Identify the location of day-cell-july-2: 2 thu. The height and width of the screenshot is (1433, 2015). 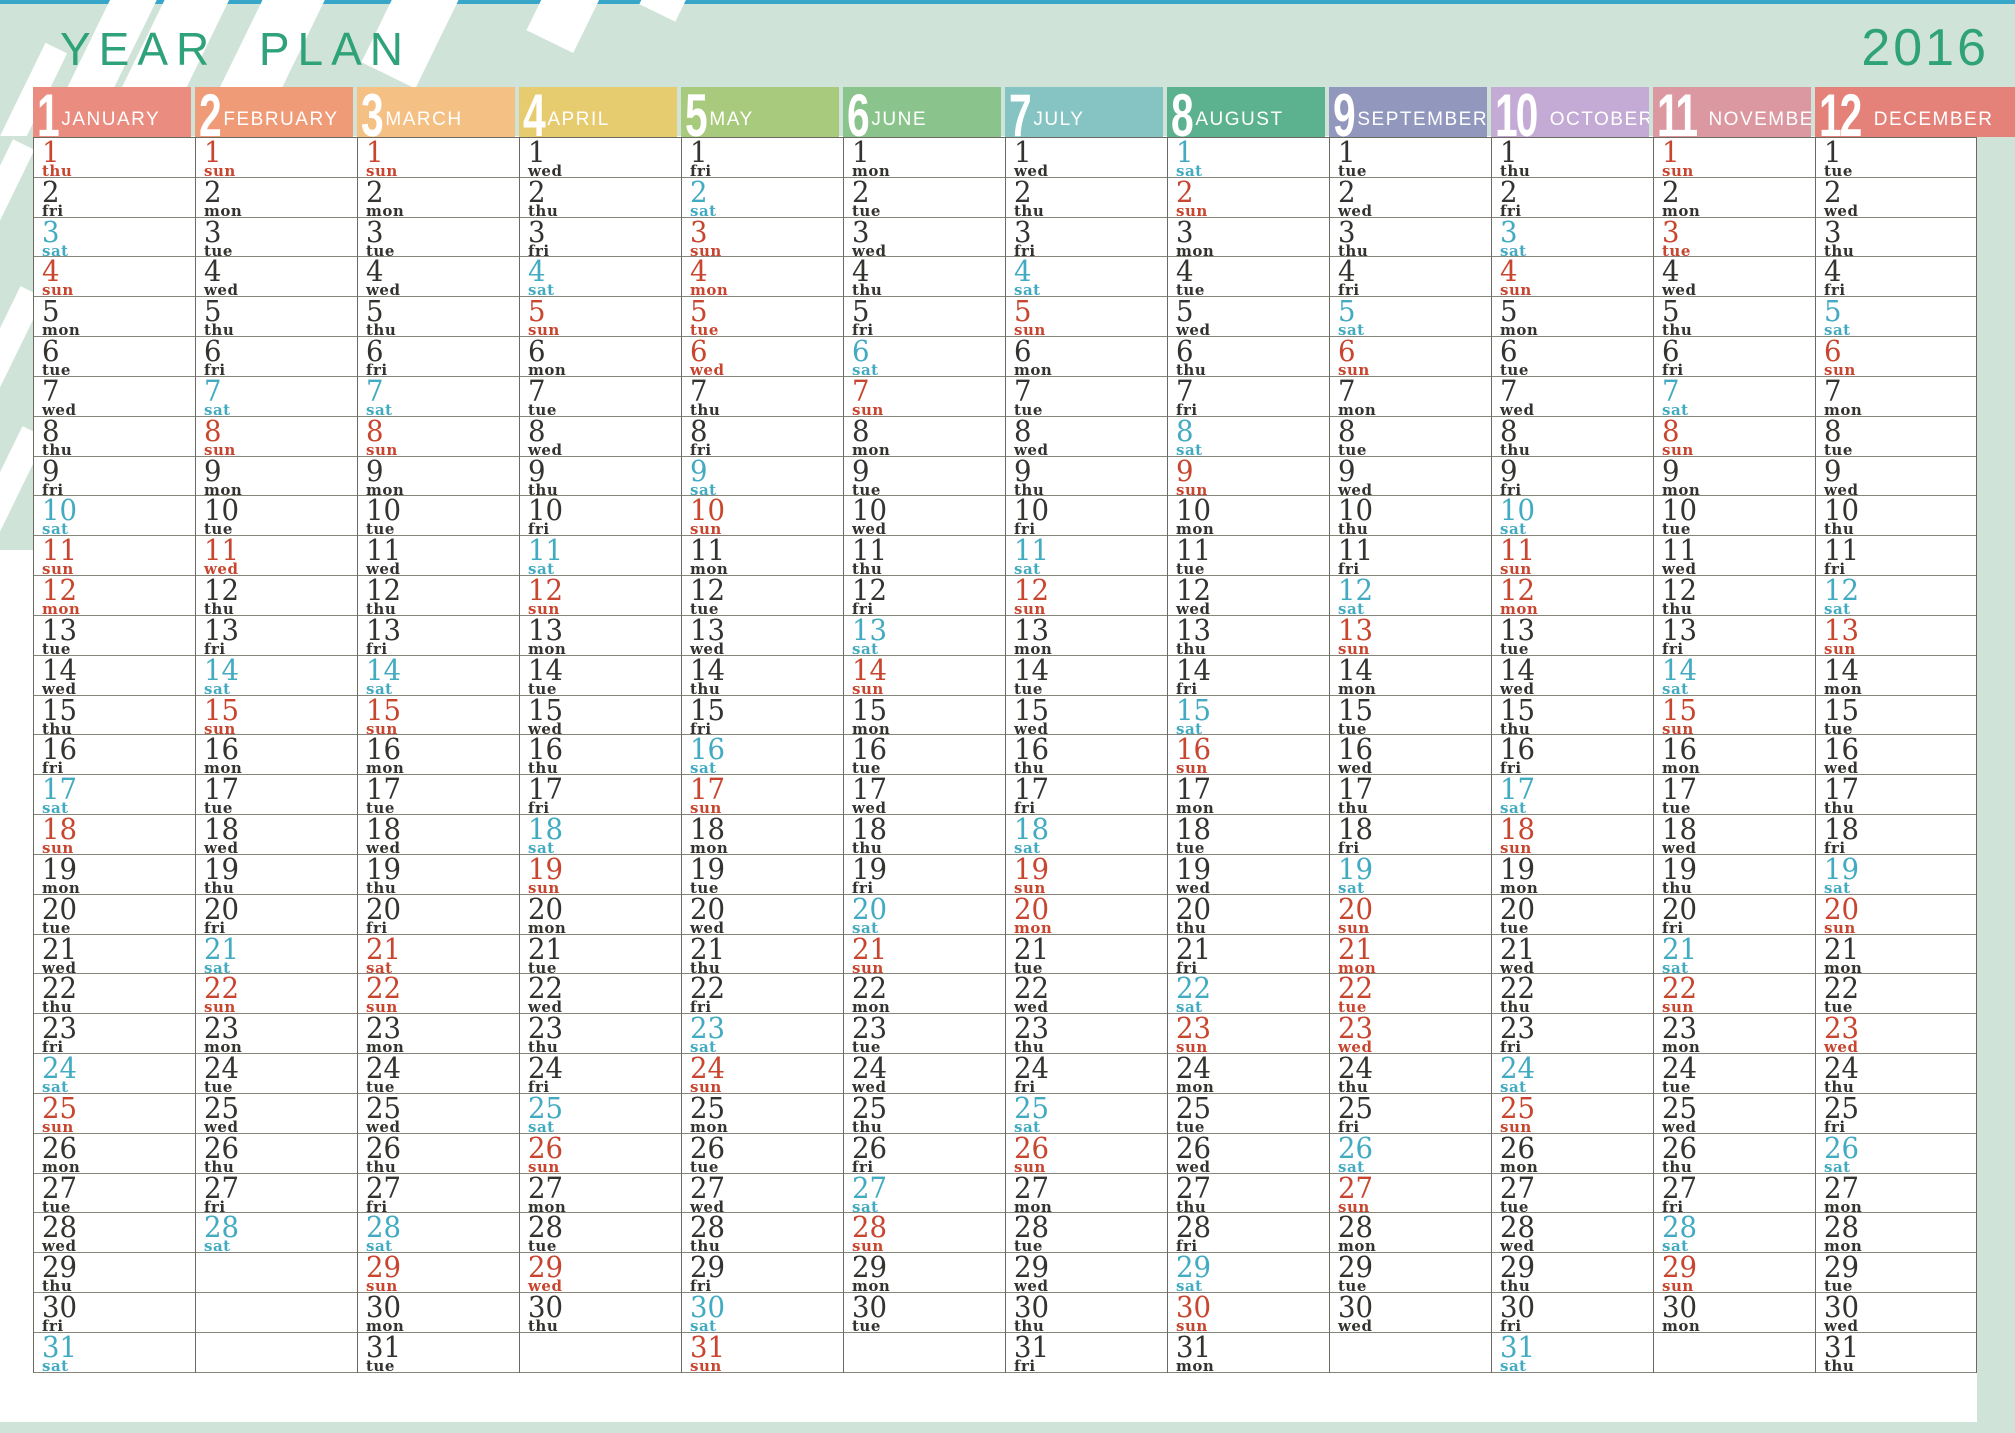
(1086, 198).